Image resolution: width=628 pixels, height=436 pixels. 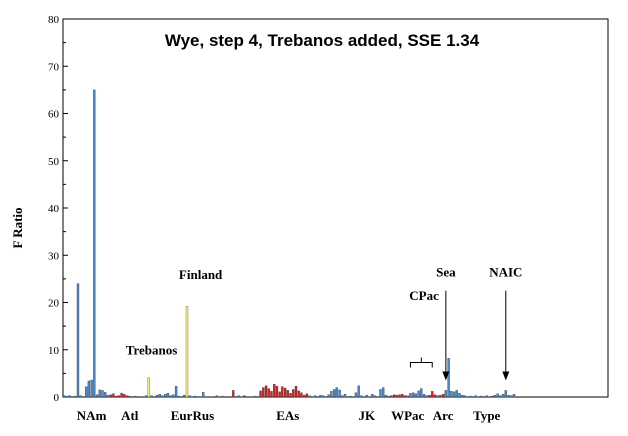 What do you see at coordinates (446, 272) in the screenshot?
I see `annotation-label: Sea` at bounding box center [446, 272].